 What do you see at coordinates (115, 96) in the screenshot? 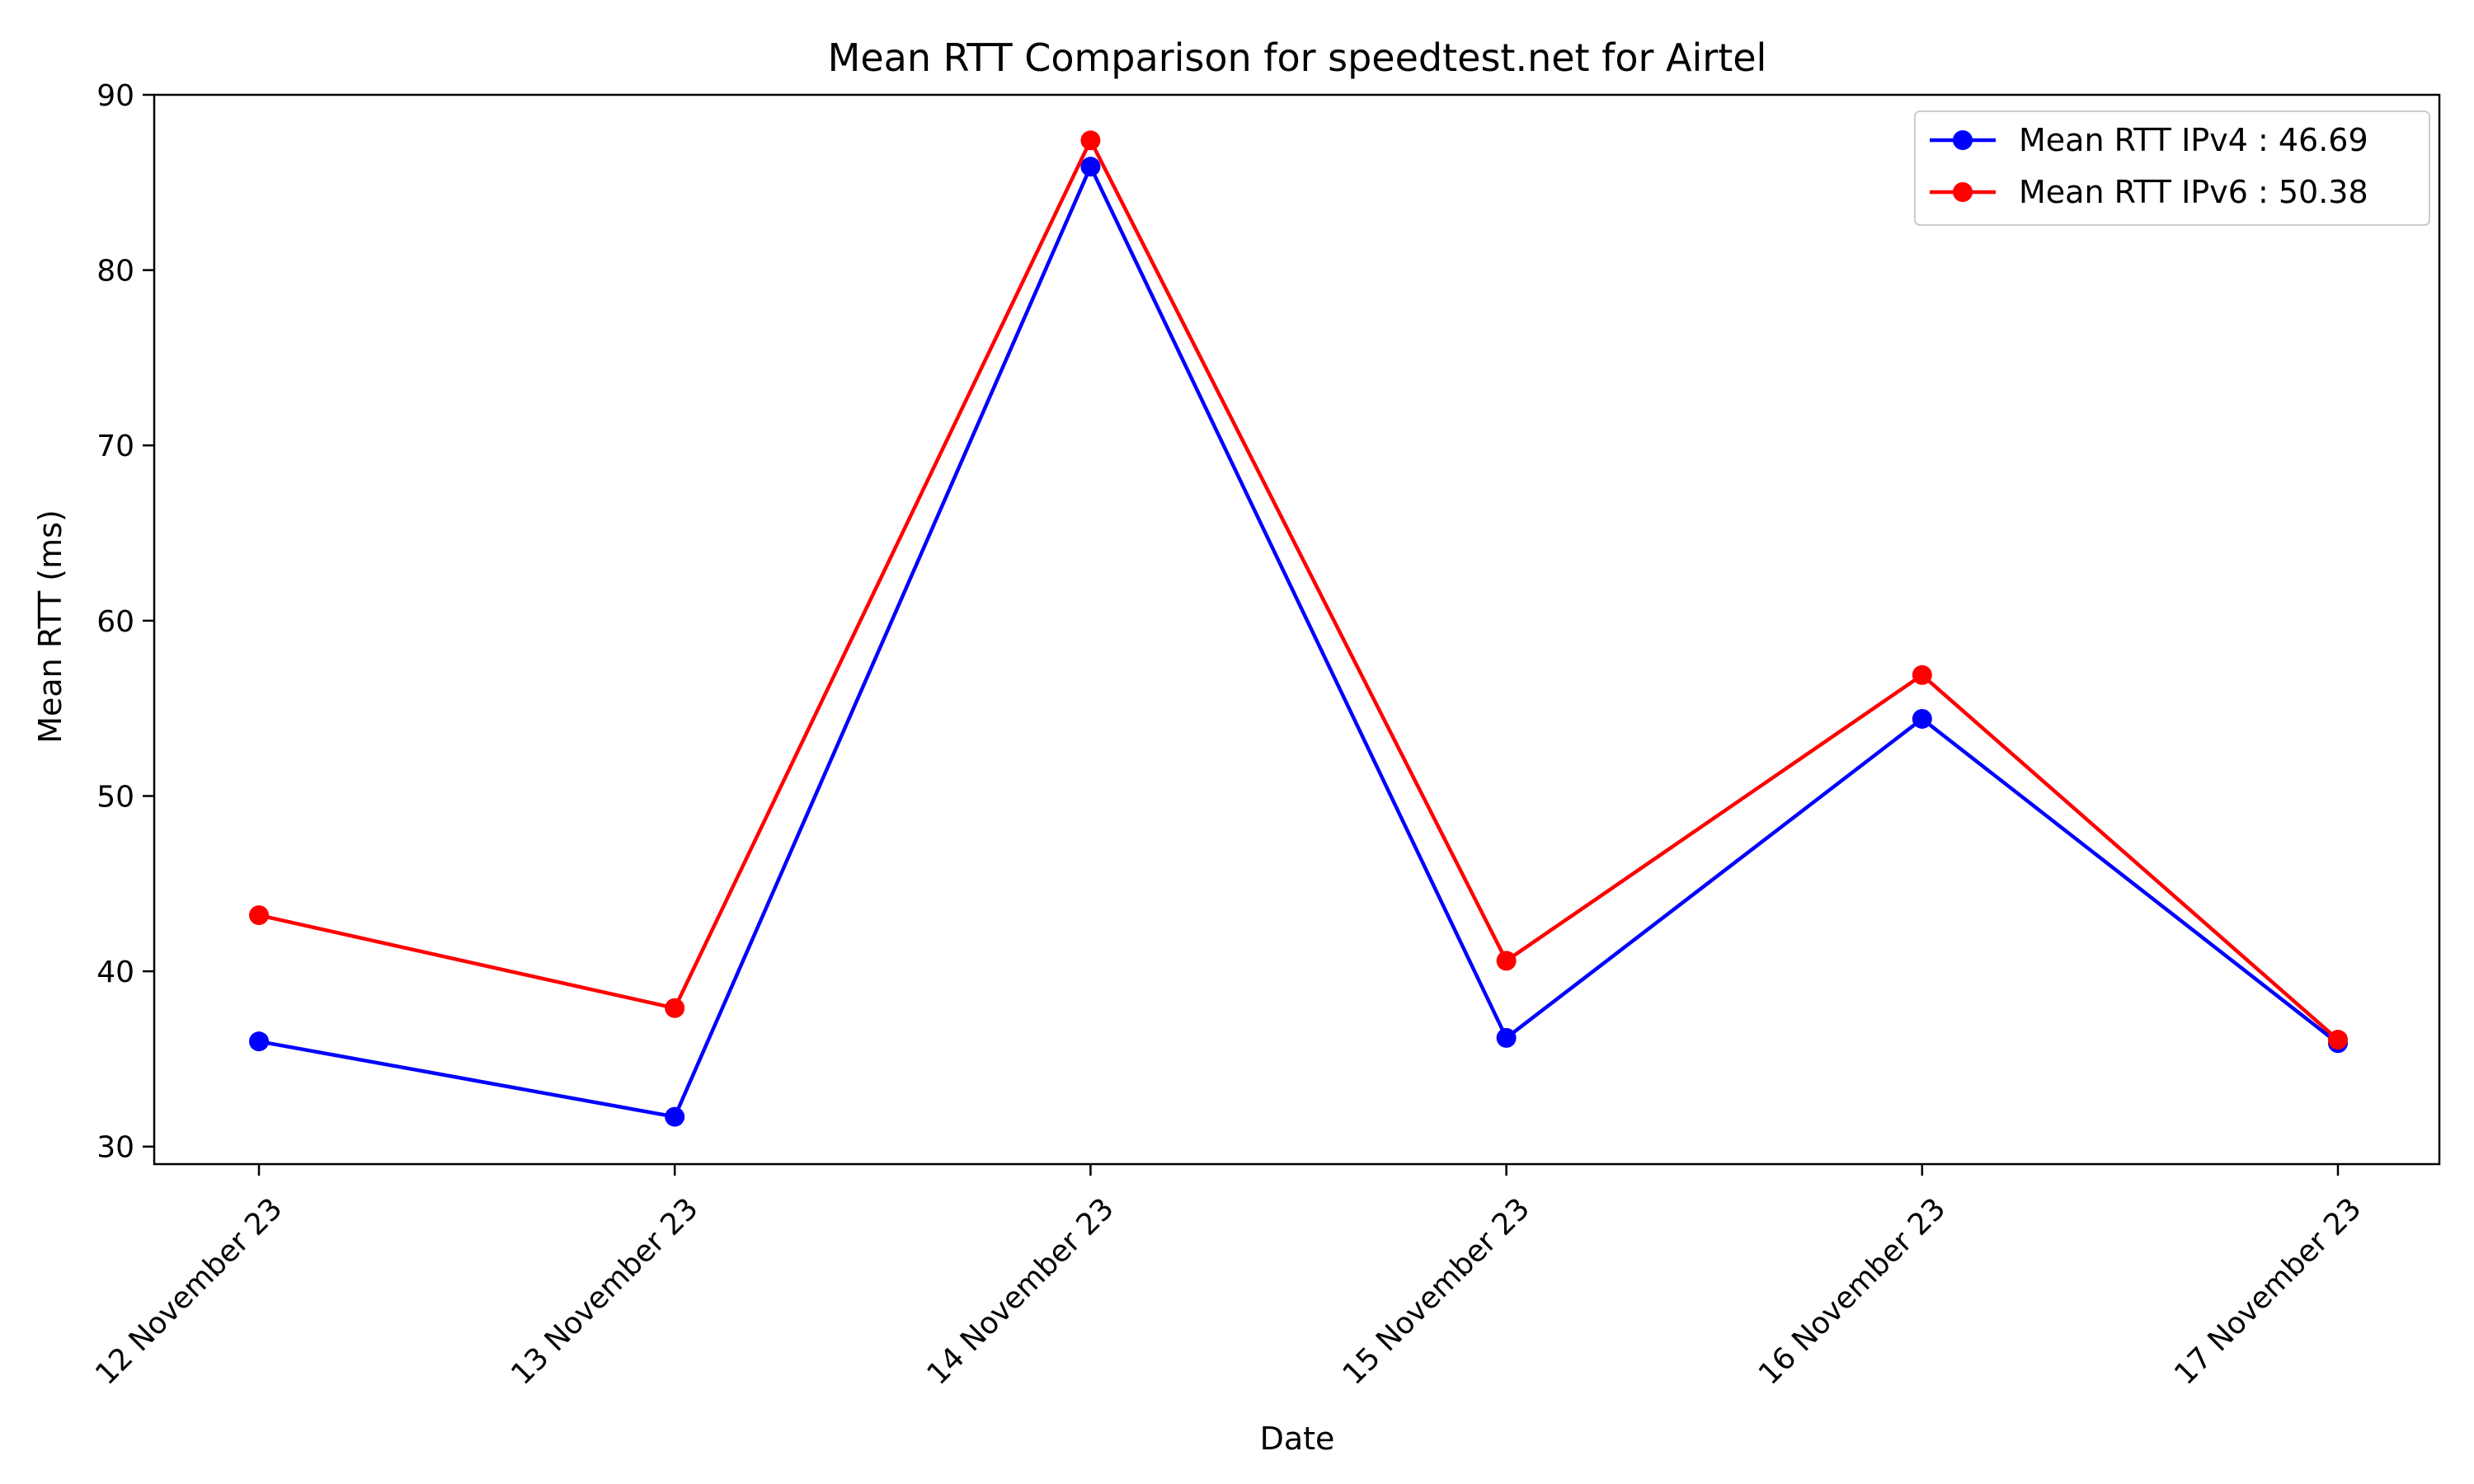
I see `y-tick-label: 90` at bounding box center [115, 96].